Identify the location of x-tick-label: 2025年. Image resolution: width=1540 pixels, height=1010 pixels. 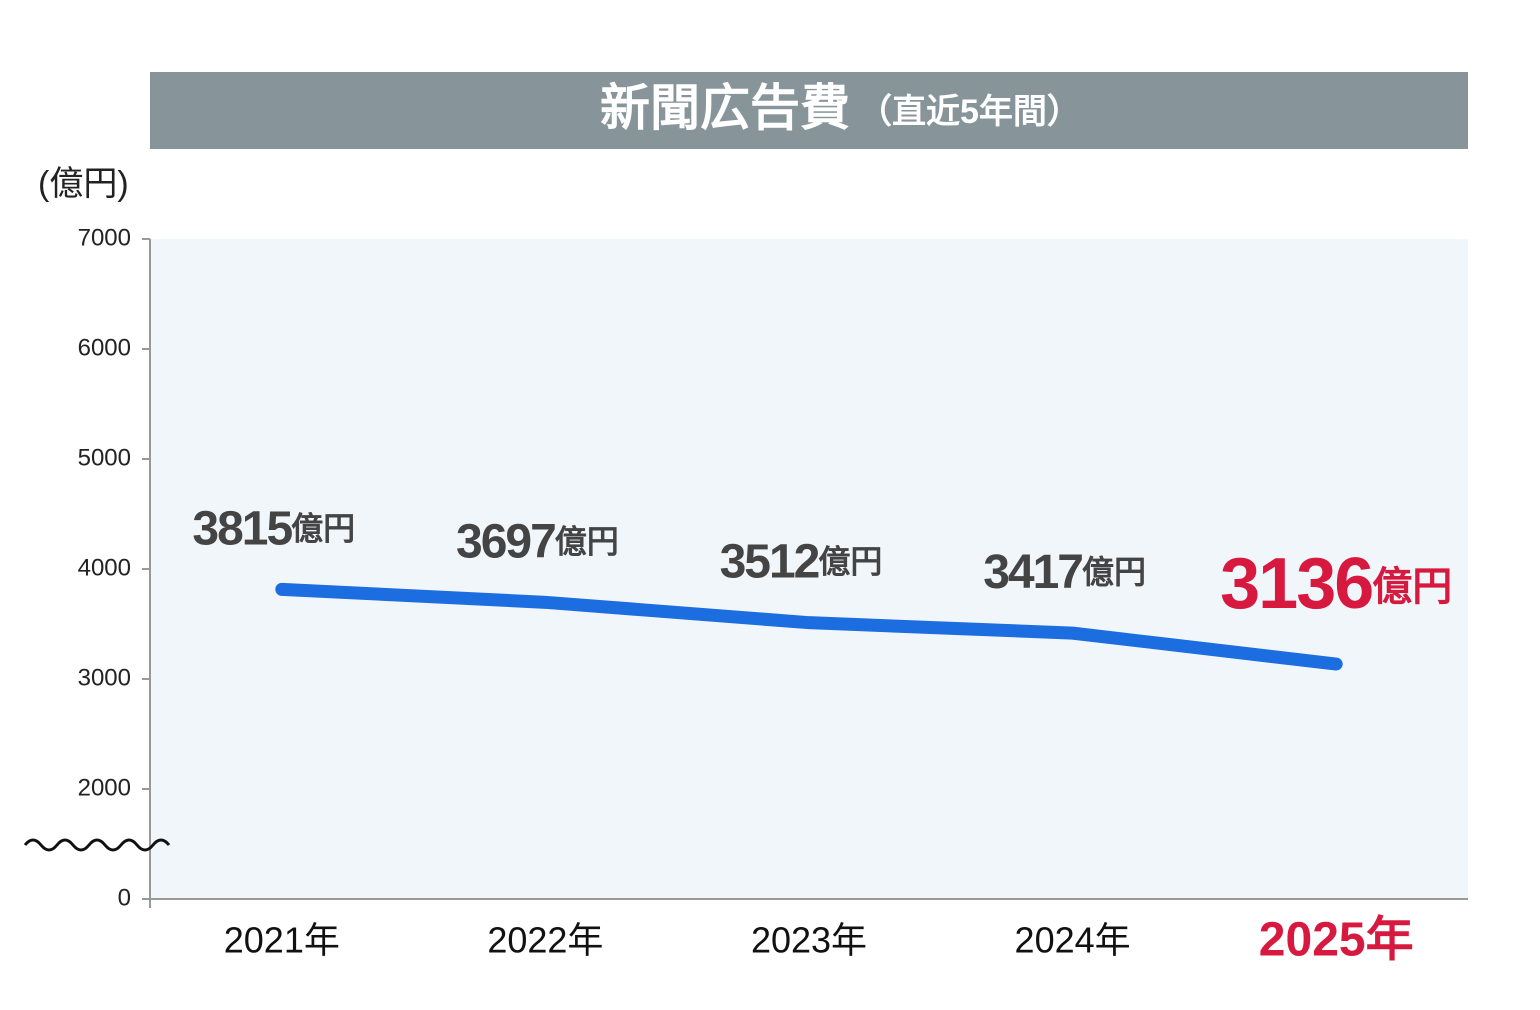
(1336, 940).